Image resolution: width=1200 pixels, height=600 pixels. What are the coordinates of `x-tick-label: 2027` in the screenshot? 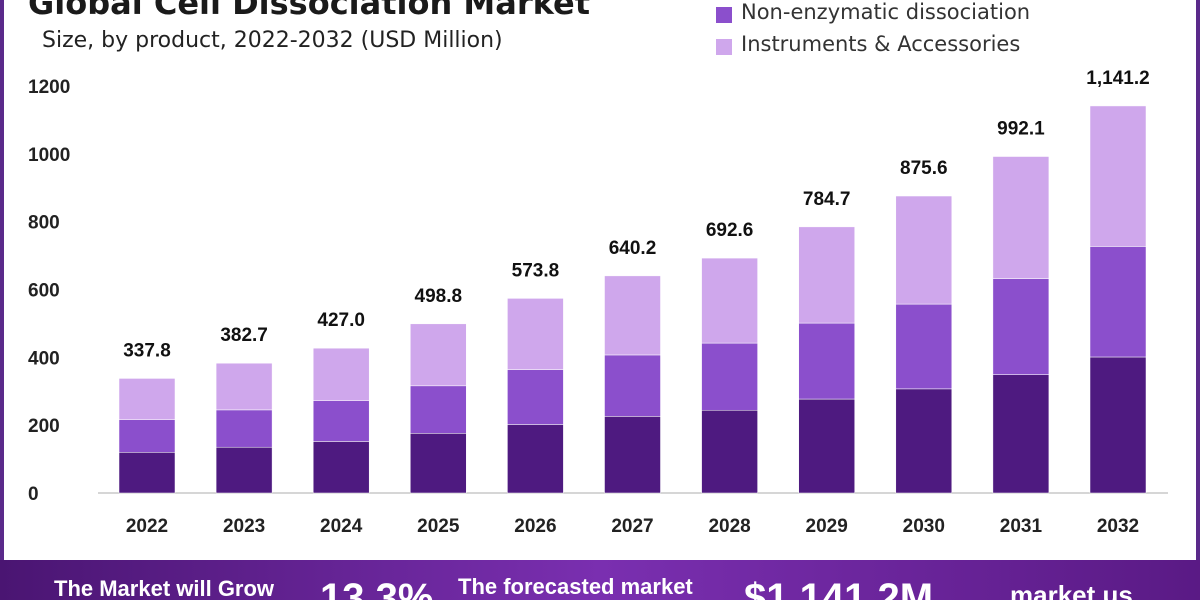 It's located at (632, 526).